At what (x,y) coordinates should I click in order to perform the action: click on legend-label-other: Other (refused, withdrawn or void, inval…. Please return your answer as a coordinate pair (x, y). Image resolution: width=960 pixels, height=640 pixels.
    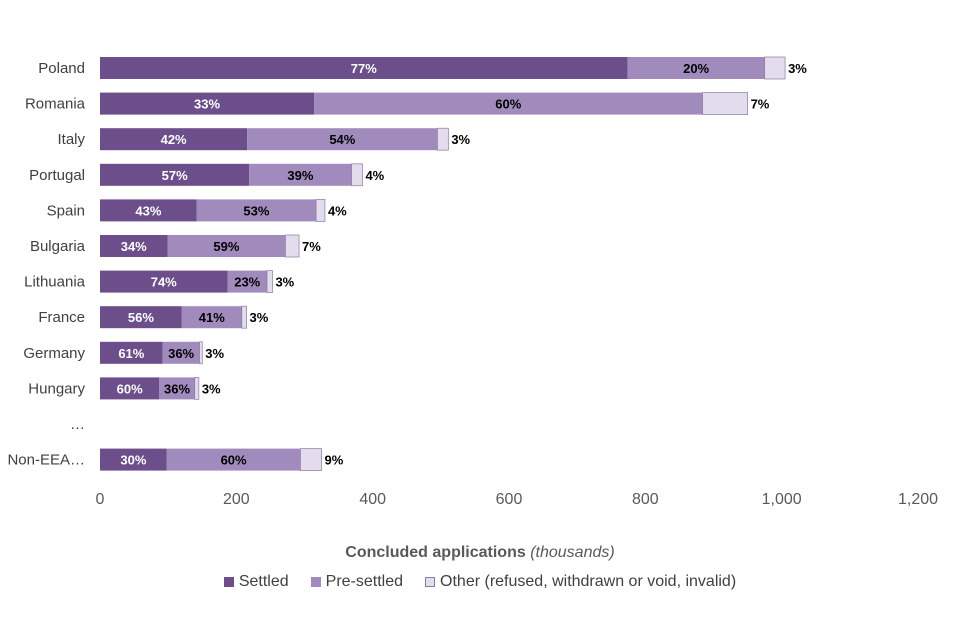
    Looking at the image, I should click on (588, 581).